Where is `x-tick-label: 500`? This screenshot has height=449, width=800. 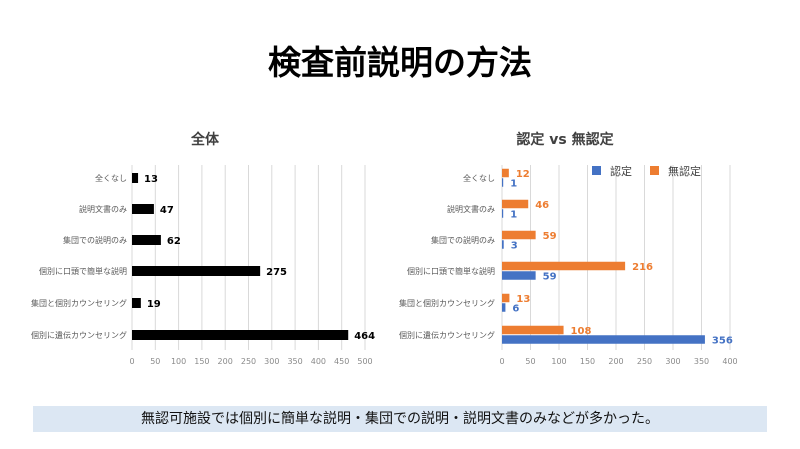 x-tick-label: 500 is located at coordinates (364, 361).